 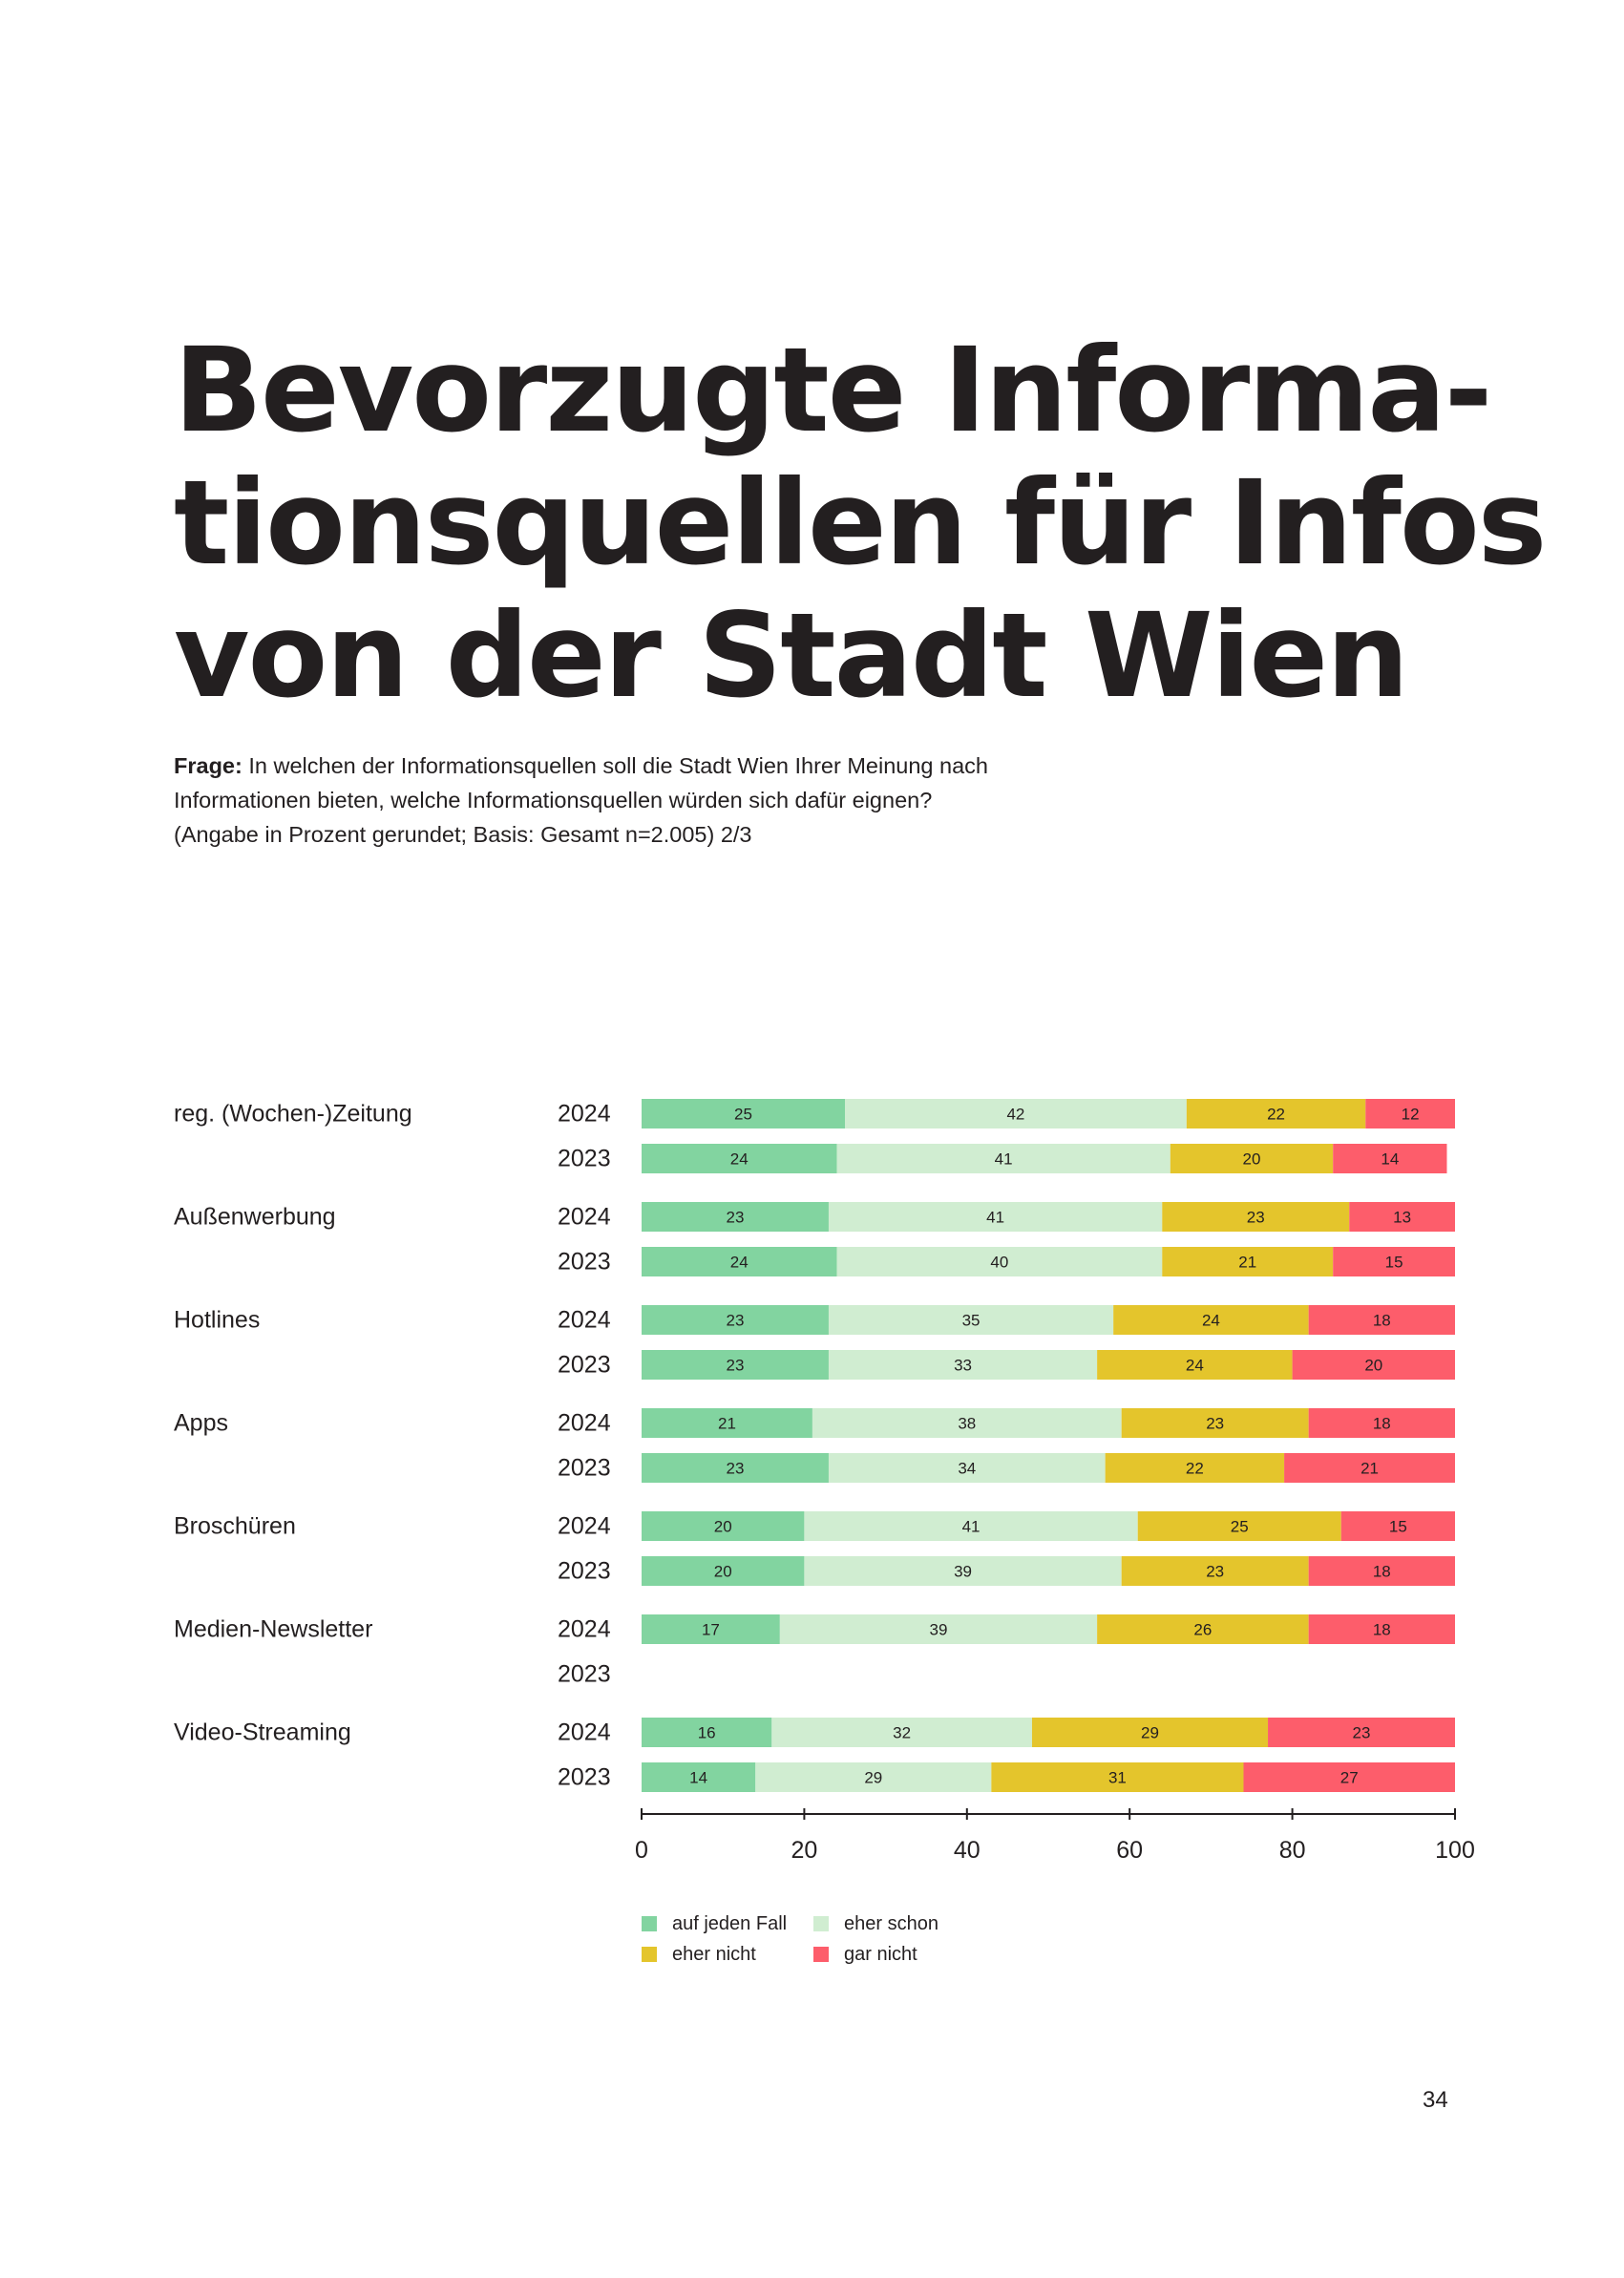 What do you see at coordinates (262, 1732) in the screenshot?
I see `category-label: Video-Streaming` at bounding box center [262, 1732].